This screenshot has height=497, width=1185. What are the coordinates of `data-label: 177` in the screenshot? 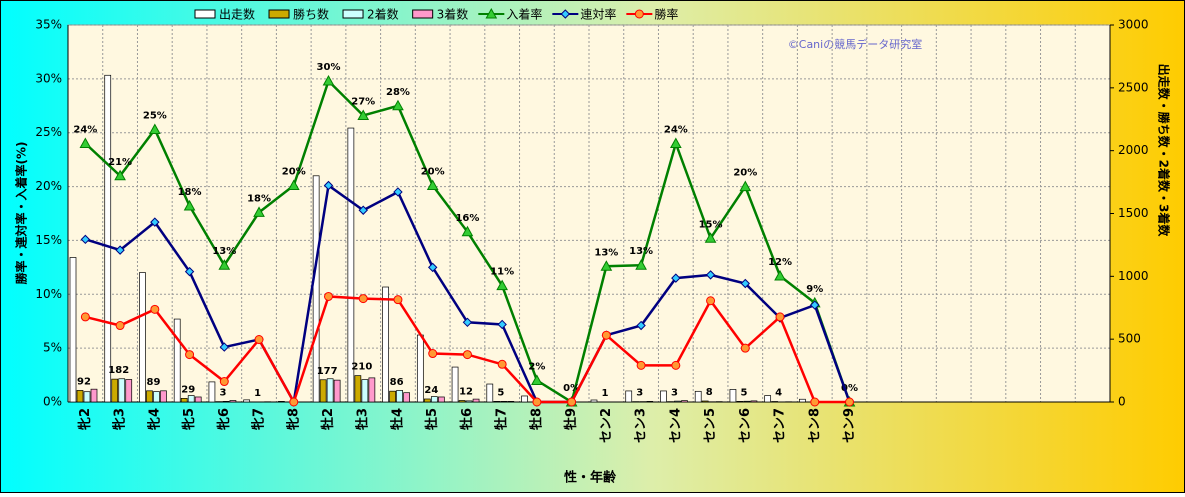 It's located at (327, 371).